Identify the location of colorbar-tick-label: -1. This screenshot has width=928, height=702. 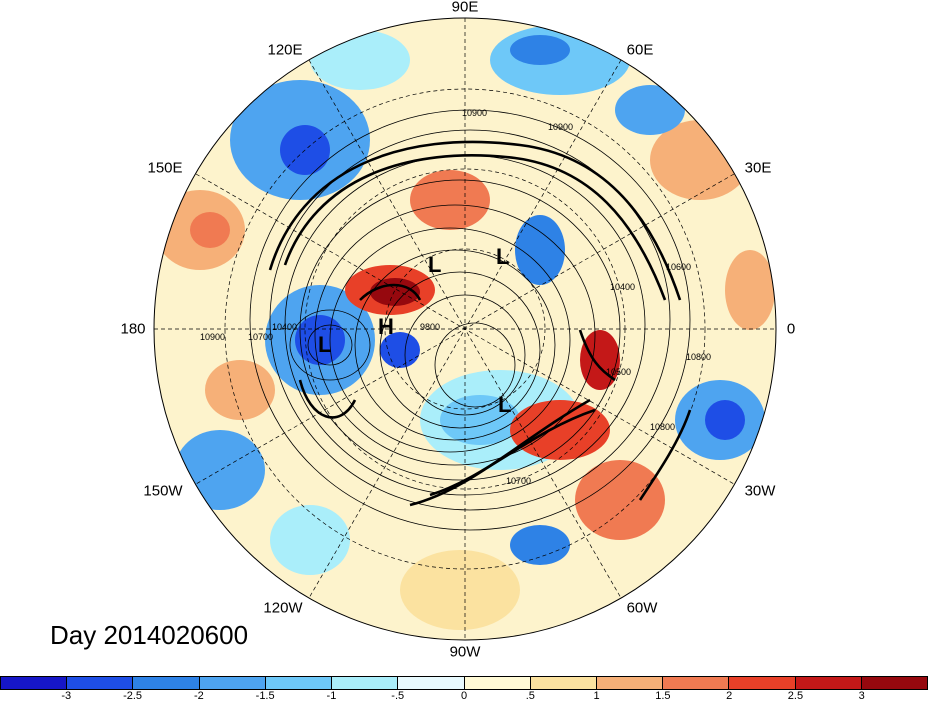
(331, 696).